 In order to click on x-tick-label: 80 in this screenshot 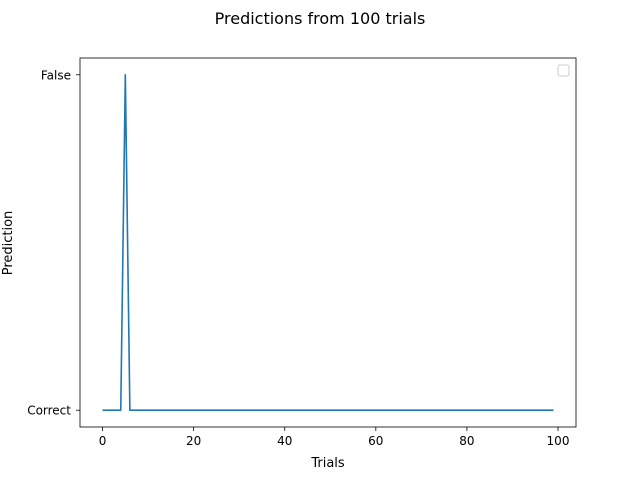, I will do `click(466, 441)`.